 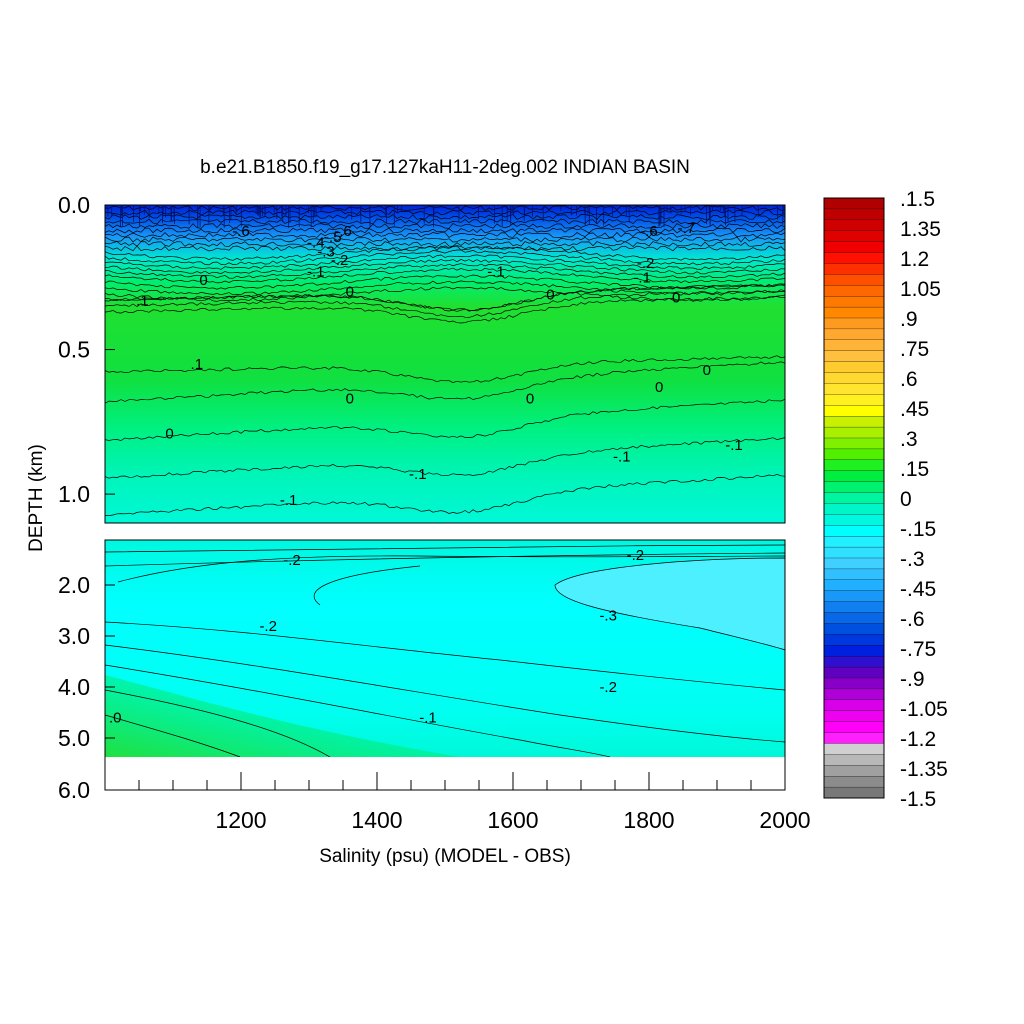 What do you see at coordinates (74, 205) in the screenshot?
I see `y-tick-label: 0.0` at bounding box center [74, 205].